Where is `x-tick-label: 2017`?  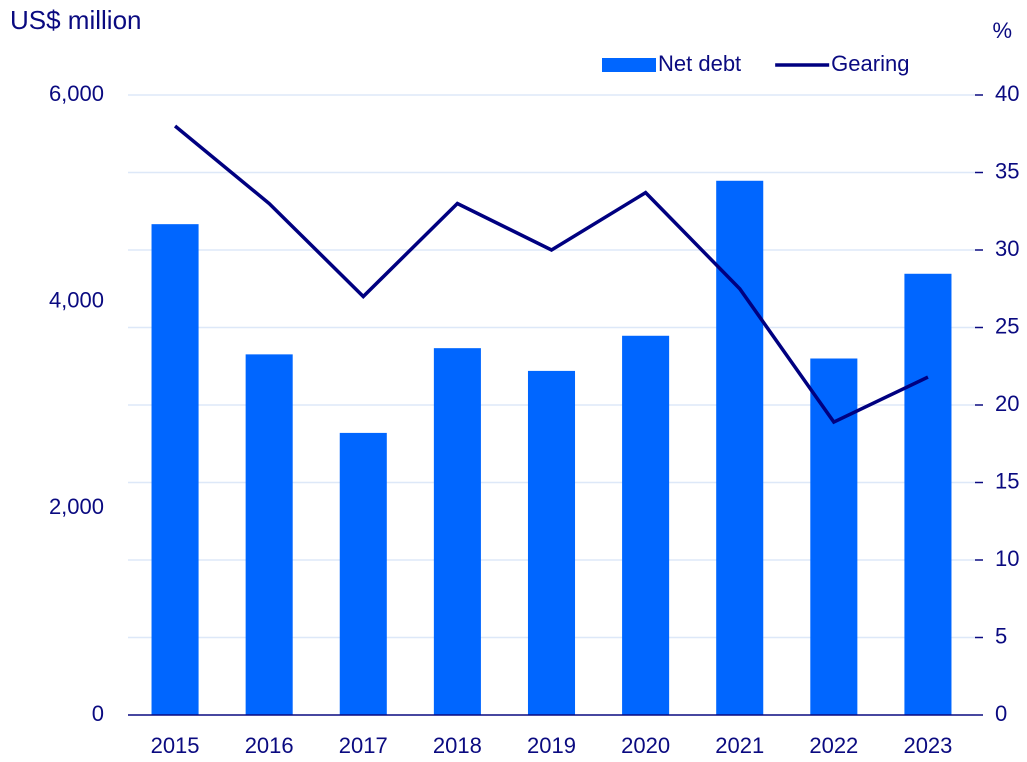 x-tick-label: 2017 is located at coordinates (363, 745).